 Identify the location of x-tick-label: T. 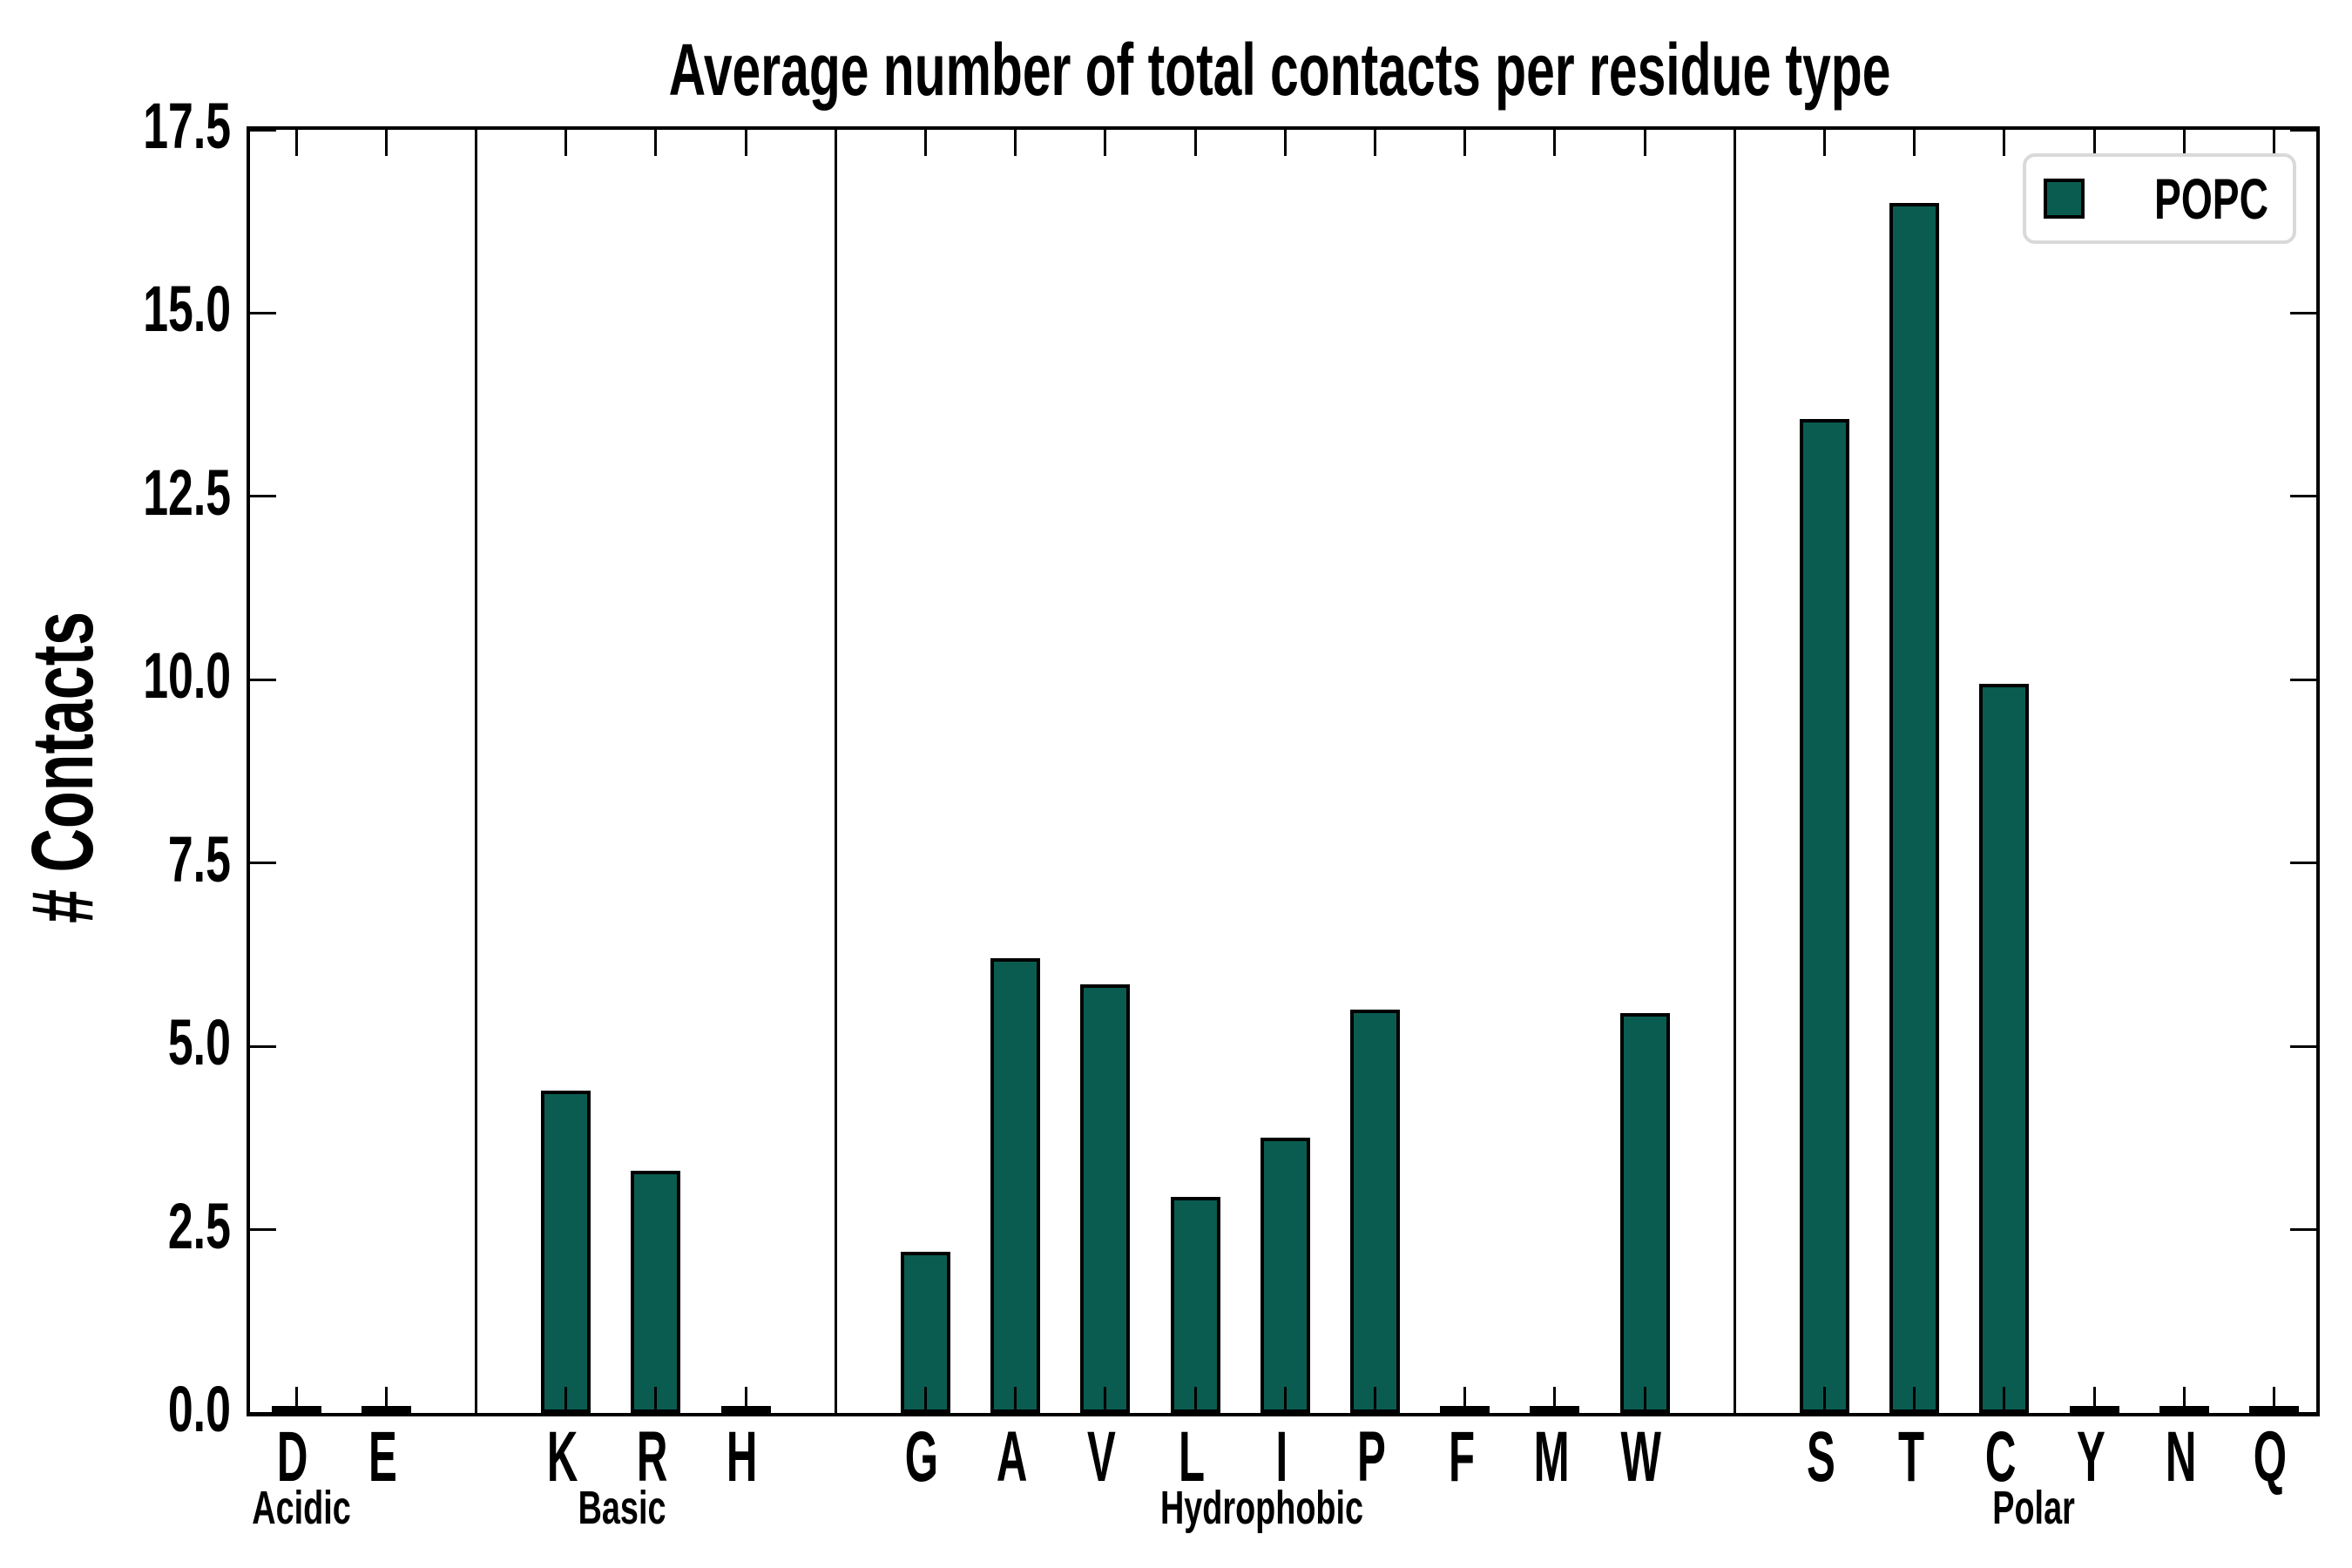
(1911, 1457).